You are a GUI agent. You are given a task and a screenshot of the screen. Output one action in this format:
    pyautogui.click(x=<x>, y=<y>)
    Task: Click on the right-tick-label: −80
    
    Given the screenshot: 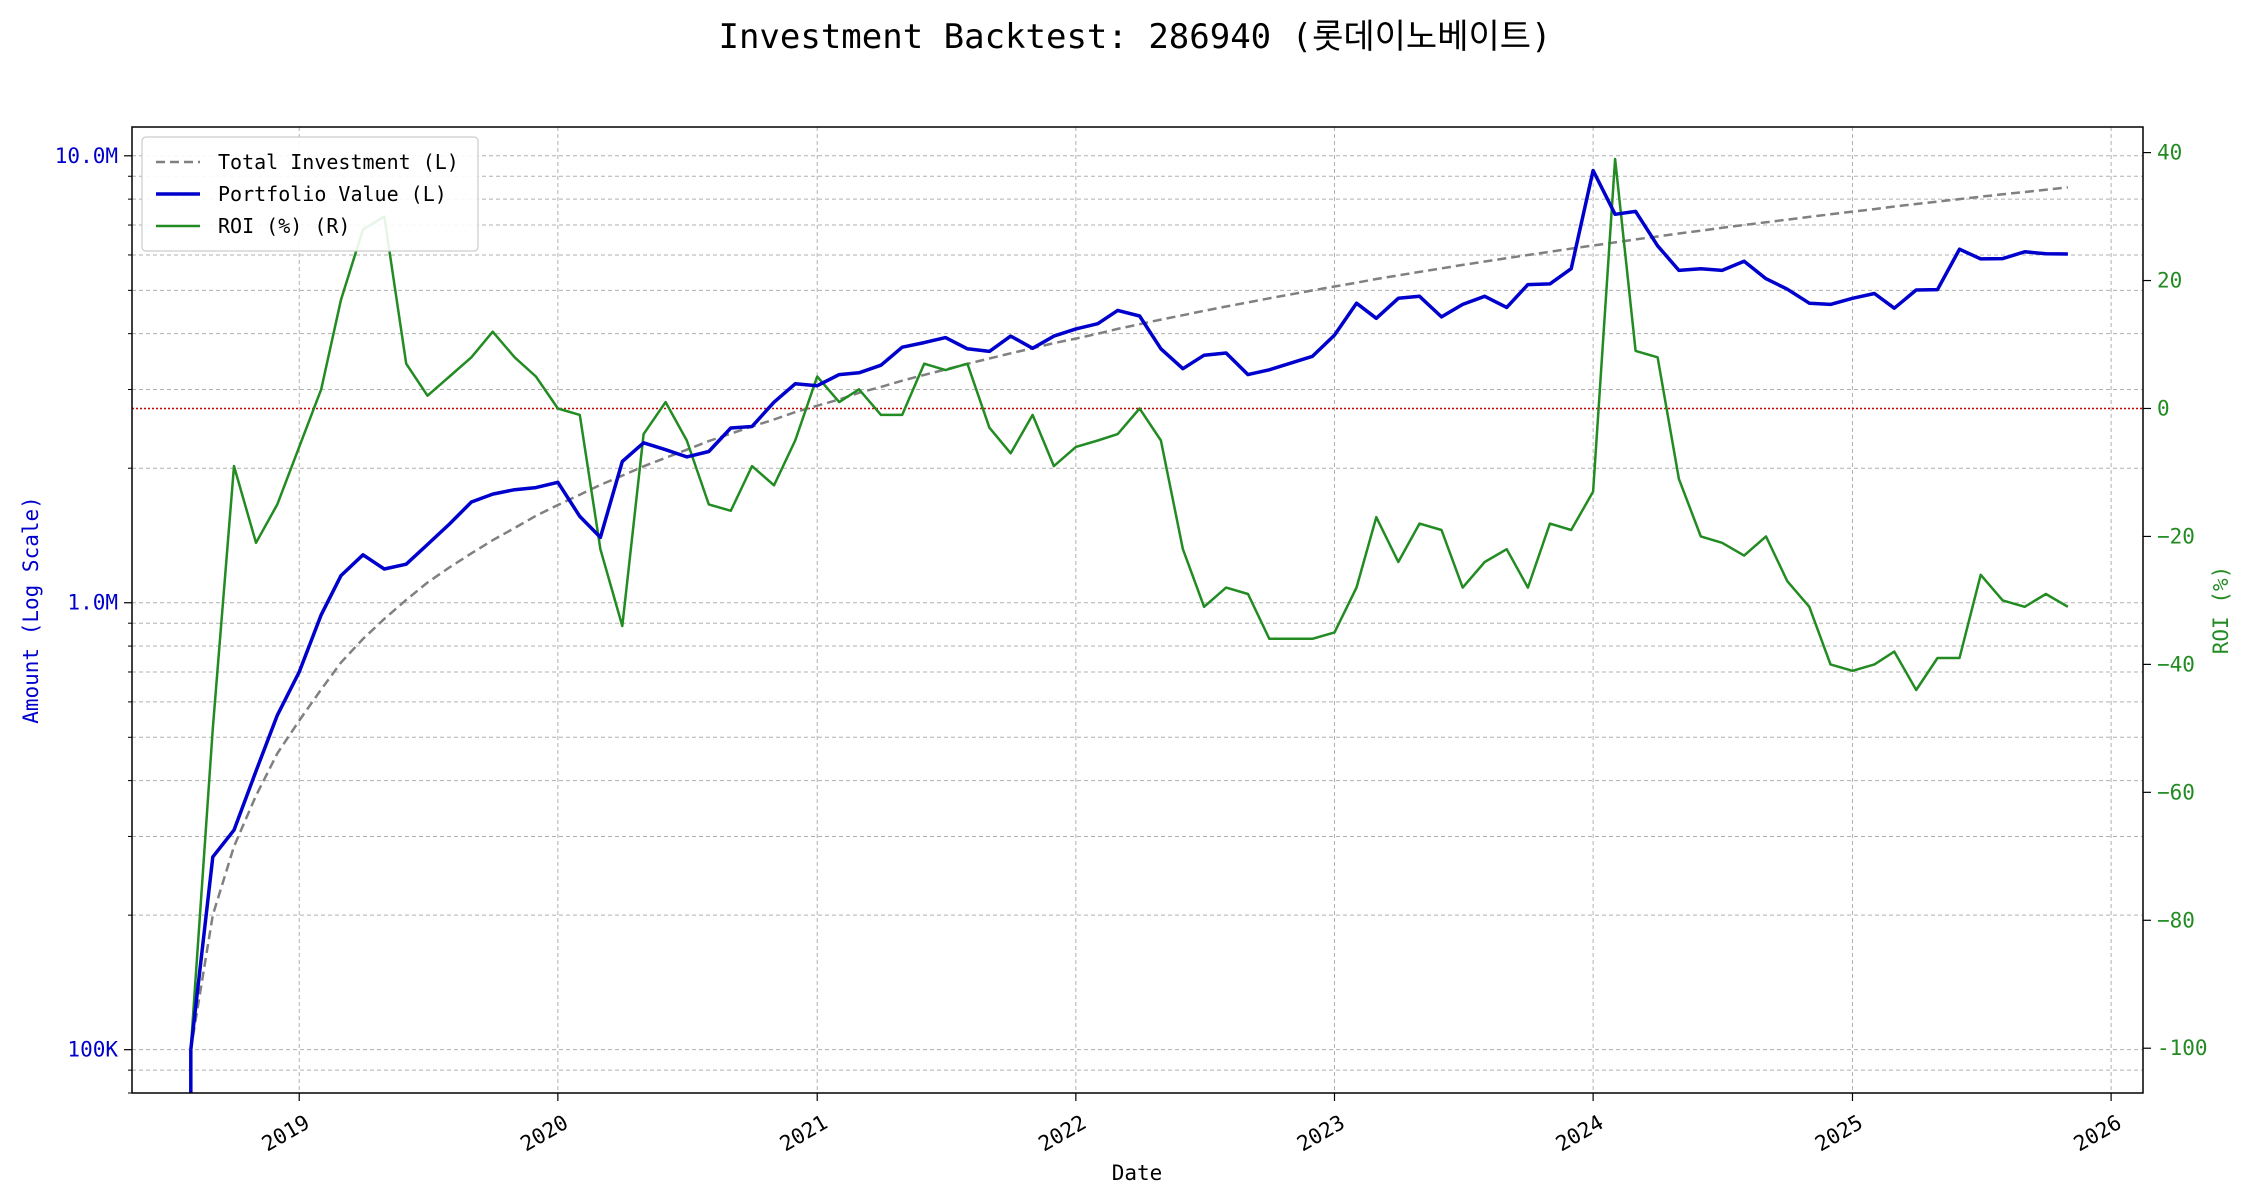 What is the action you would take?
    pyautogui.click(x=2176, y=920)
    